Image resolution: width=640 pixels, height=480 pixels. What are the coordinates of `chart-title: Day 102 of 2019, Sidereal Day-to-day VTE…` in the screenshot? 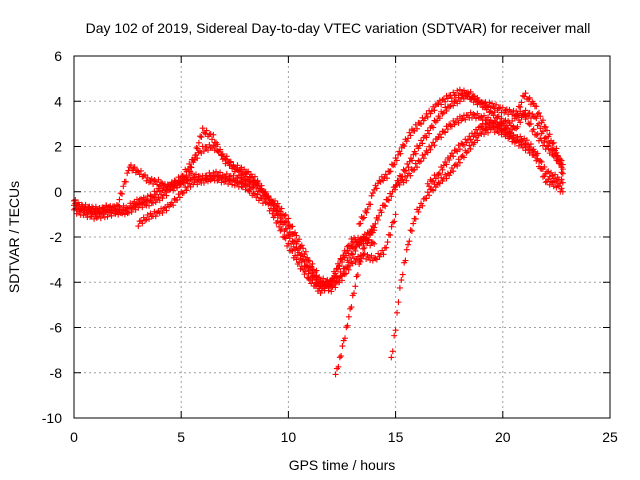 It's located at (338, 28).